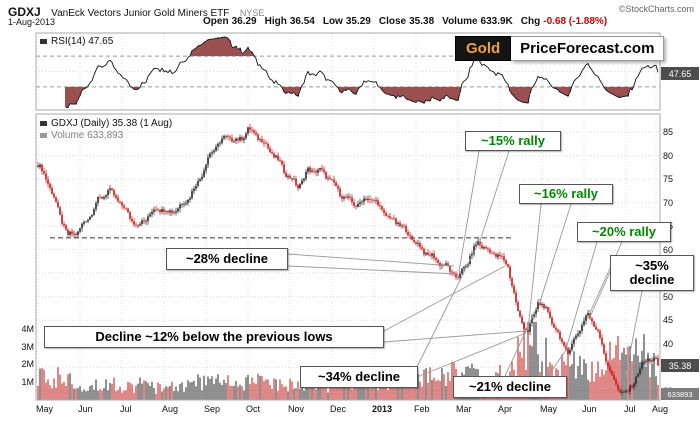 This screenshot has width=700, height=421. Describe the element at coordinates (358, 21) in the screenshot. I see `low-value: 35.29` at that location.